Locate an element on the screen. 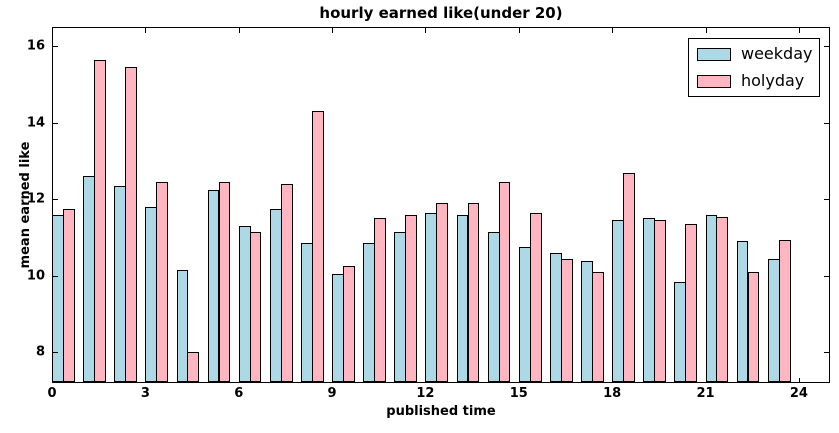  legend-label-weekday: weekday is located at coordinates (777, 53).